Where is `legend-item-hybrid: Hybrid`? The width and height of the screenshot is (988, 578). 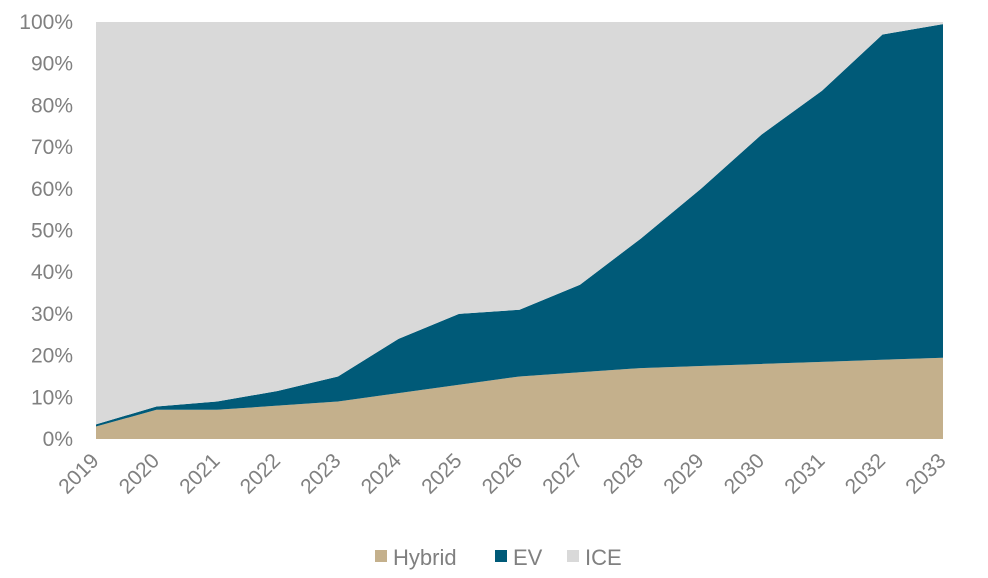 legend-item-hybrid: Hybrid is located at coordinates (416, 557).